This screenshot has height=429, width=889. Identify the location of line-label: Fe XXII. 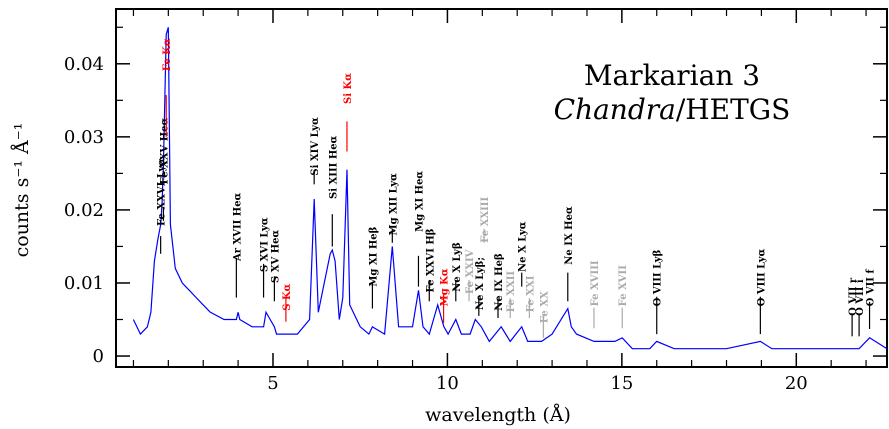
(511, 292).